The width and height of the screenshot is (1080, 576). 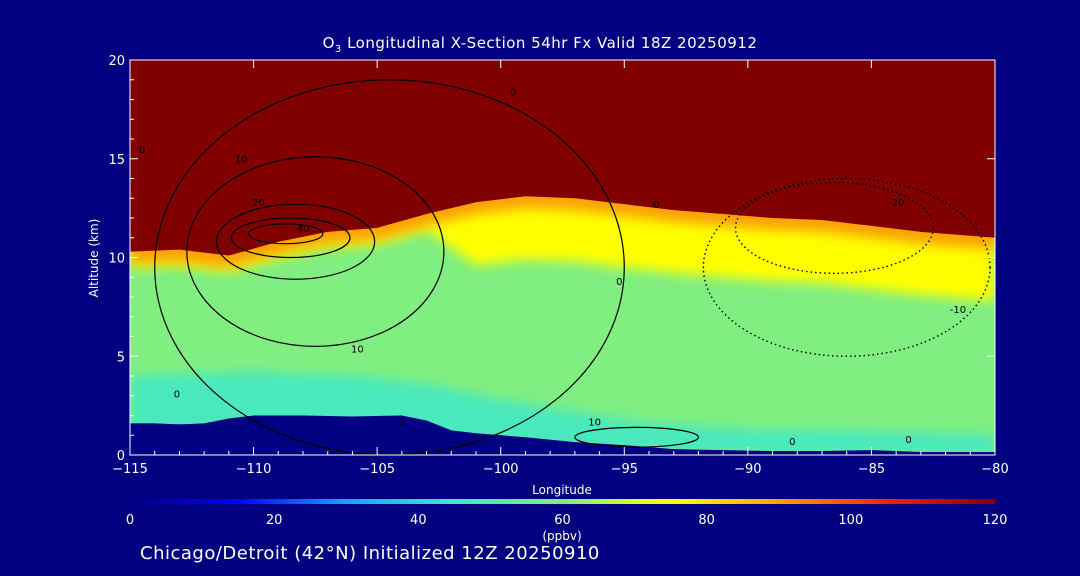 I want to click on colorbar-ticks: 0 20 40 60 80 100 120, so click(x=567, y=520).